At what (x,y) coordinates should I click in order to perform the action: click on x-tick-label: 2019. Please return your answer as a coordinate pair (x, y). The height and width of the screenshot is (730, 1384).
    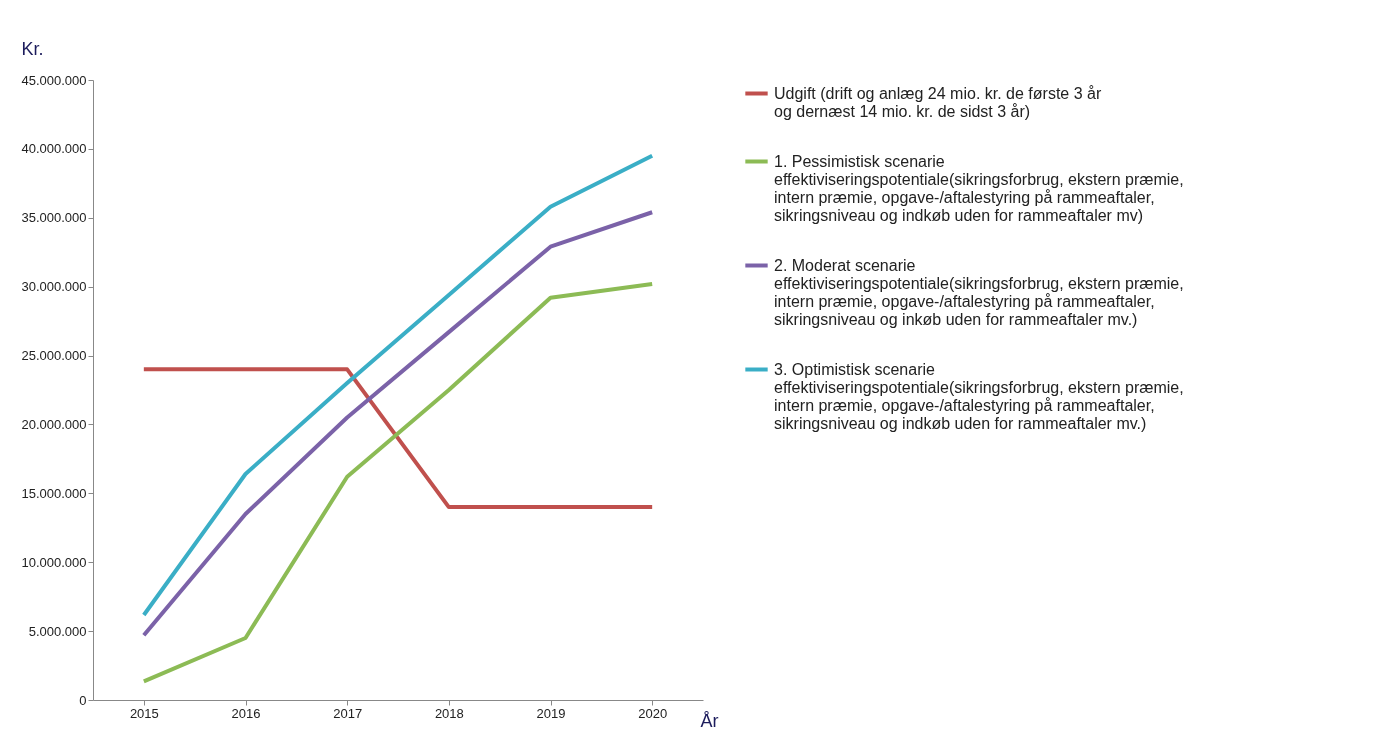
    Looking at the image, I should click on (551, 713).